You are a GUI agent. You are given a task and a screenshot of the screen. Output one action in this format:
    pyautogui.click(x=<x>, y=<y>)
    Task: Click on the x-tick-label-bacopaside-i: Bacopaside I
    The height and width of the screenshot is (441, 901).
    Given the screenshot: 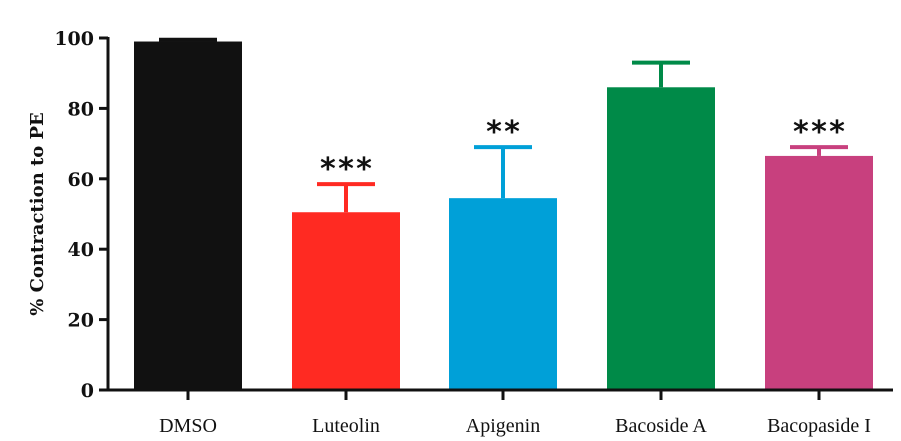 What is the action you would take?
    pyautogui.click(x=819, y=426)
    